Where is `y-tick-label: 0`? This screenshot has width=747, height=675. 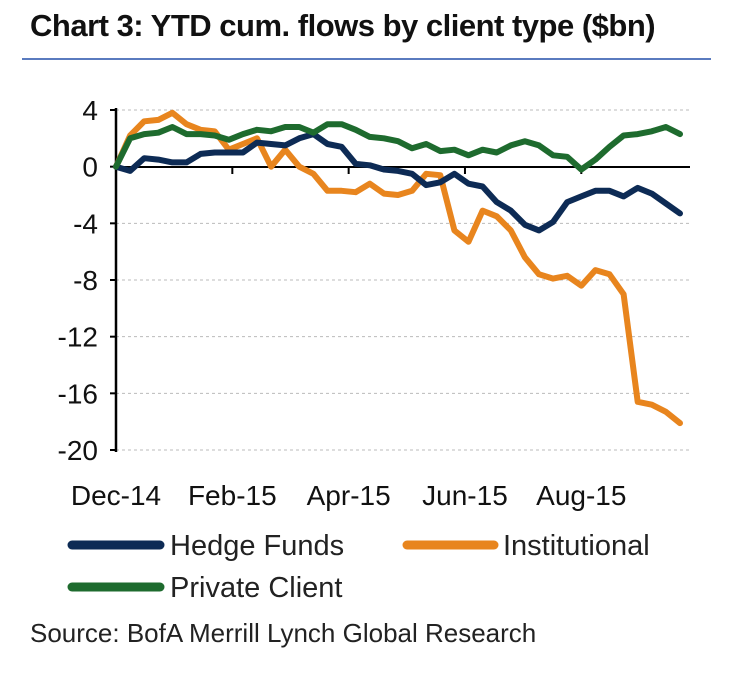
y-tick-label: 0 is located at coordinates (90, 167).